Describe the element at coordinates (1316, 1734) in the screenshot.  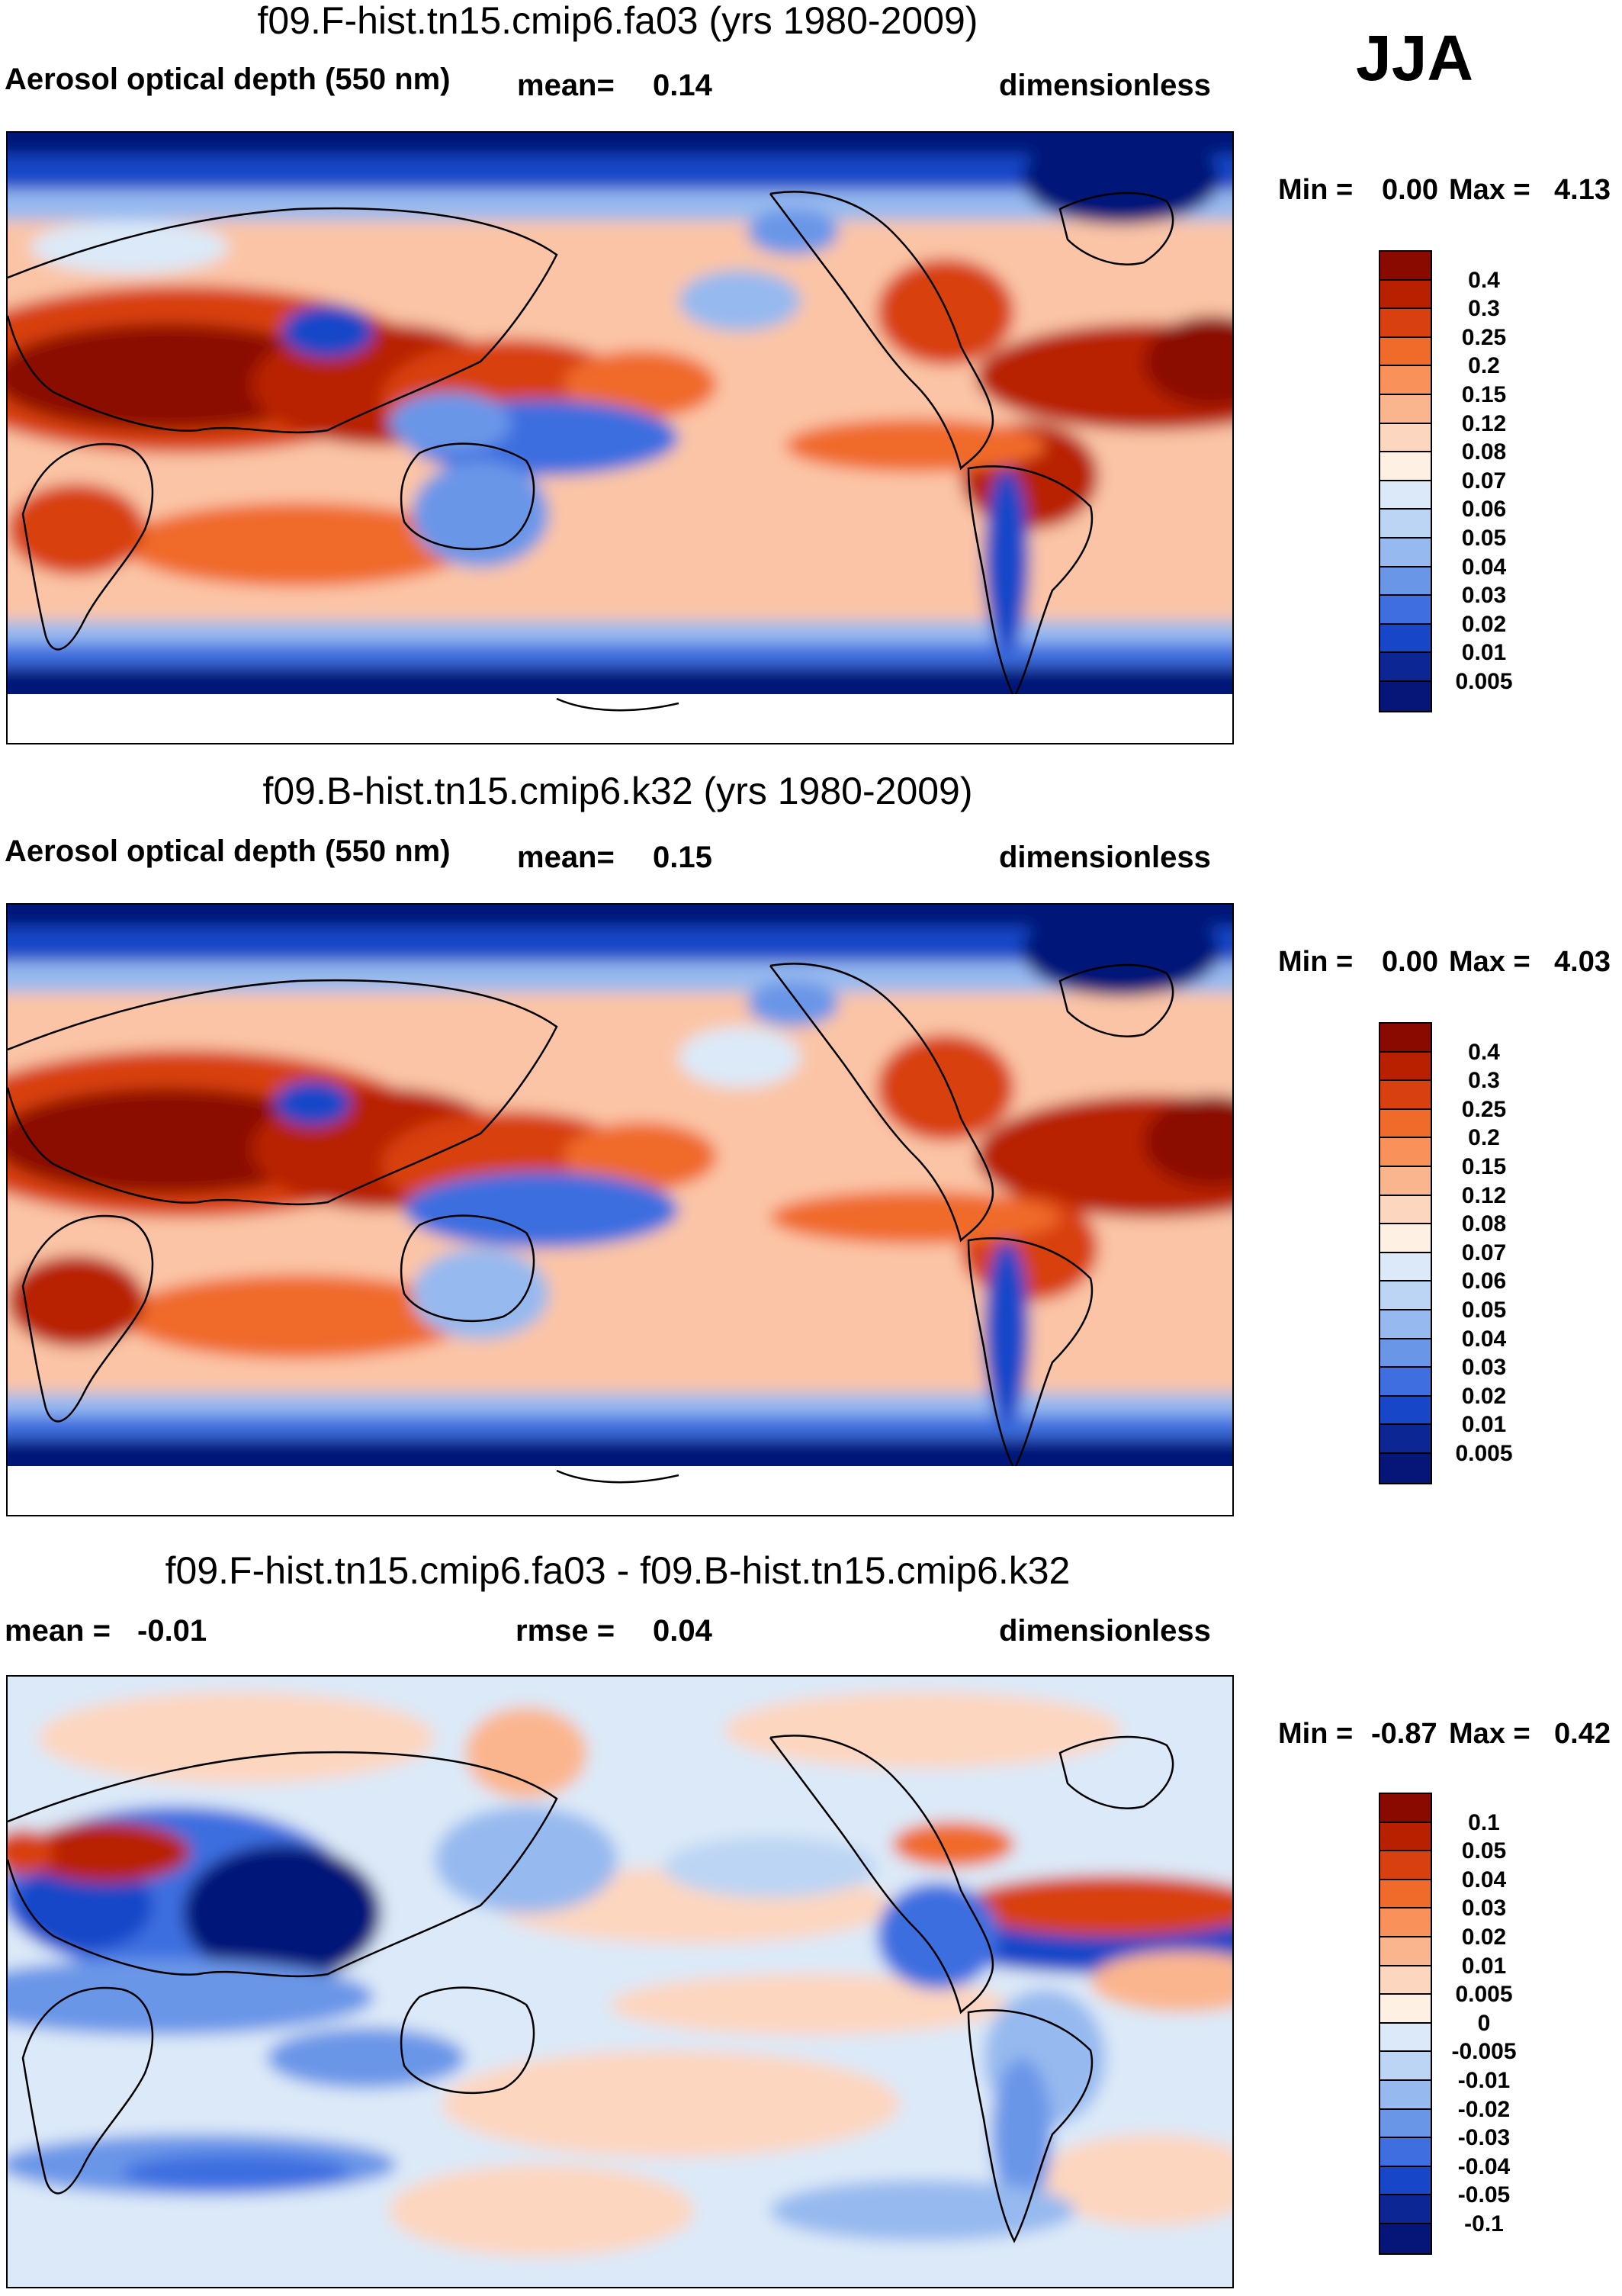
I see `panel-3-min-label: Min =` at that location.